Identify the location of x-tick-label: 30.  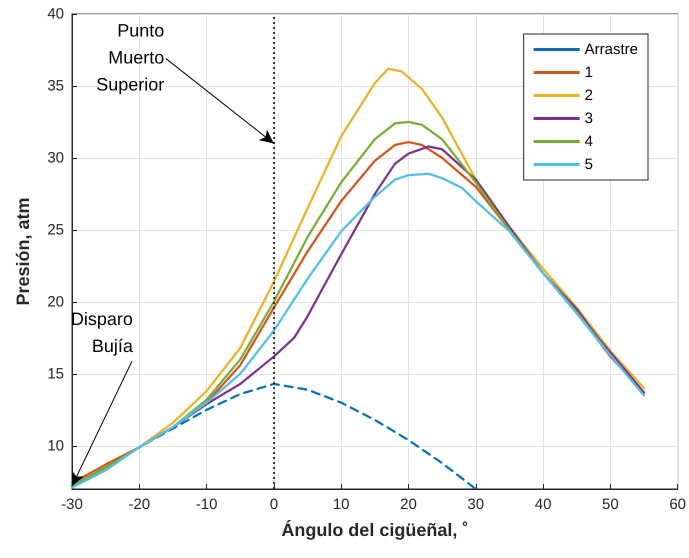
(475, 504).